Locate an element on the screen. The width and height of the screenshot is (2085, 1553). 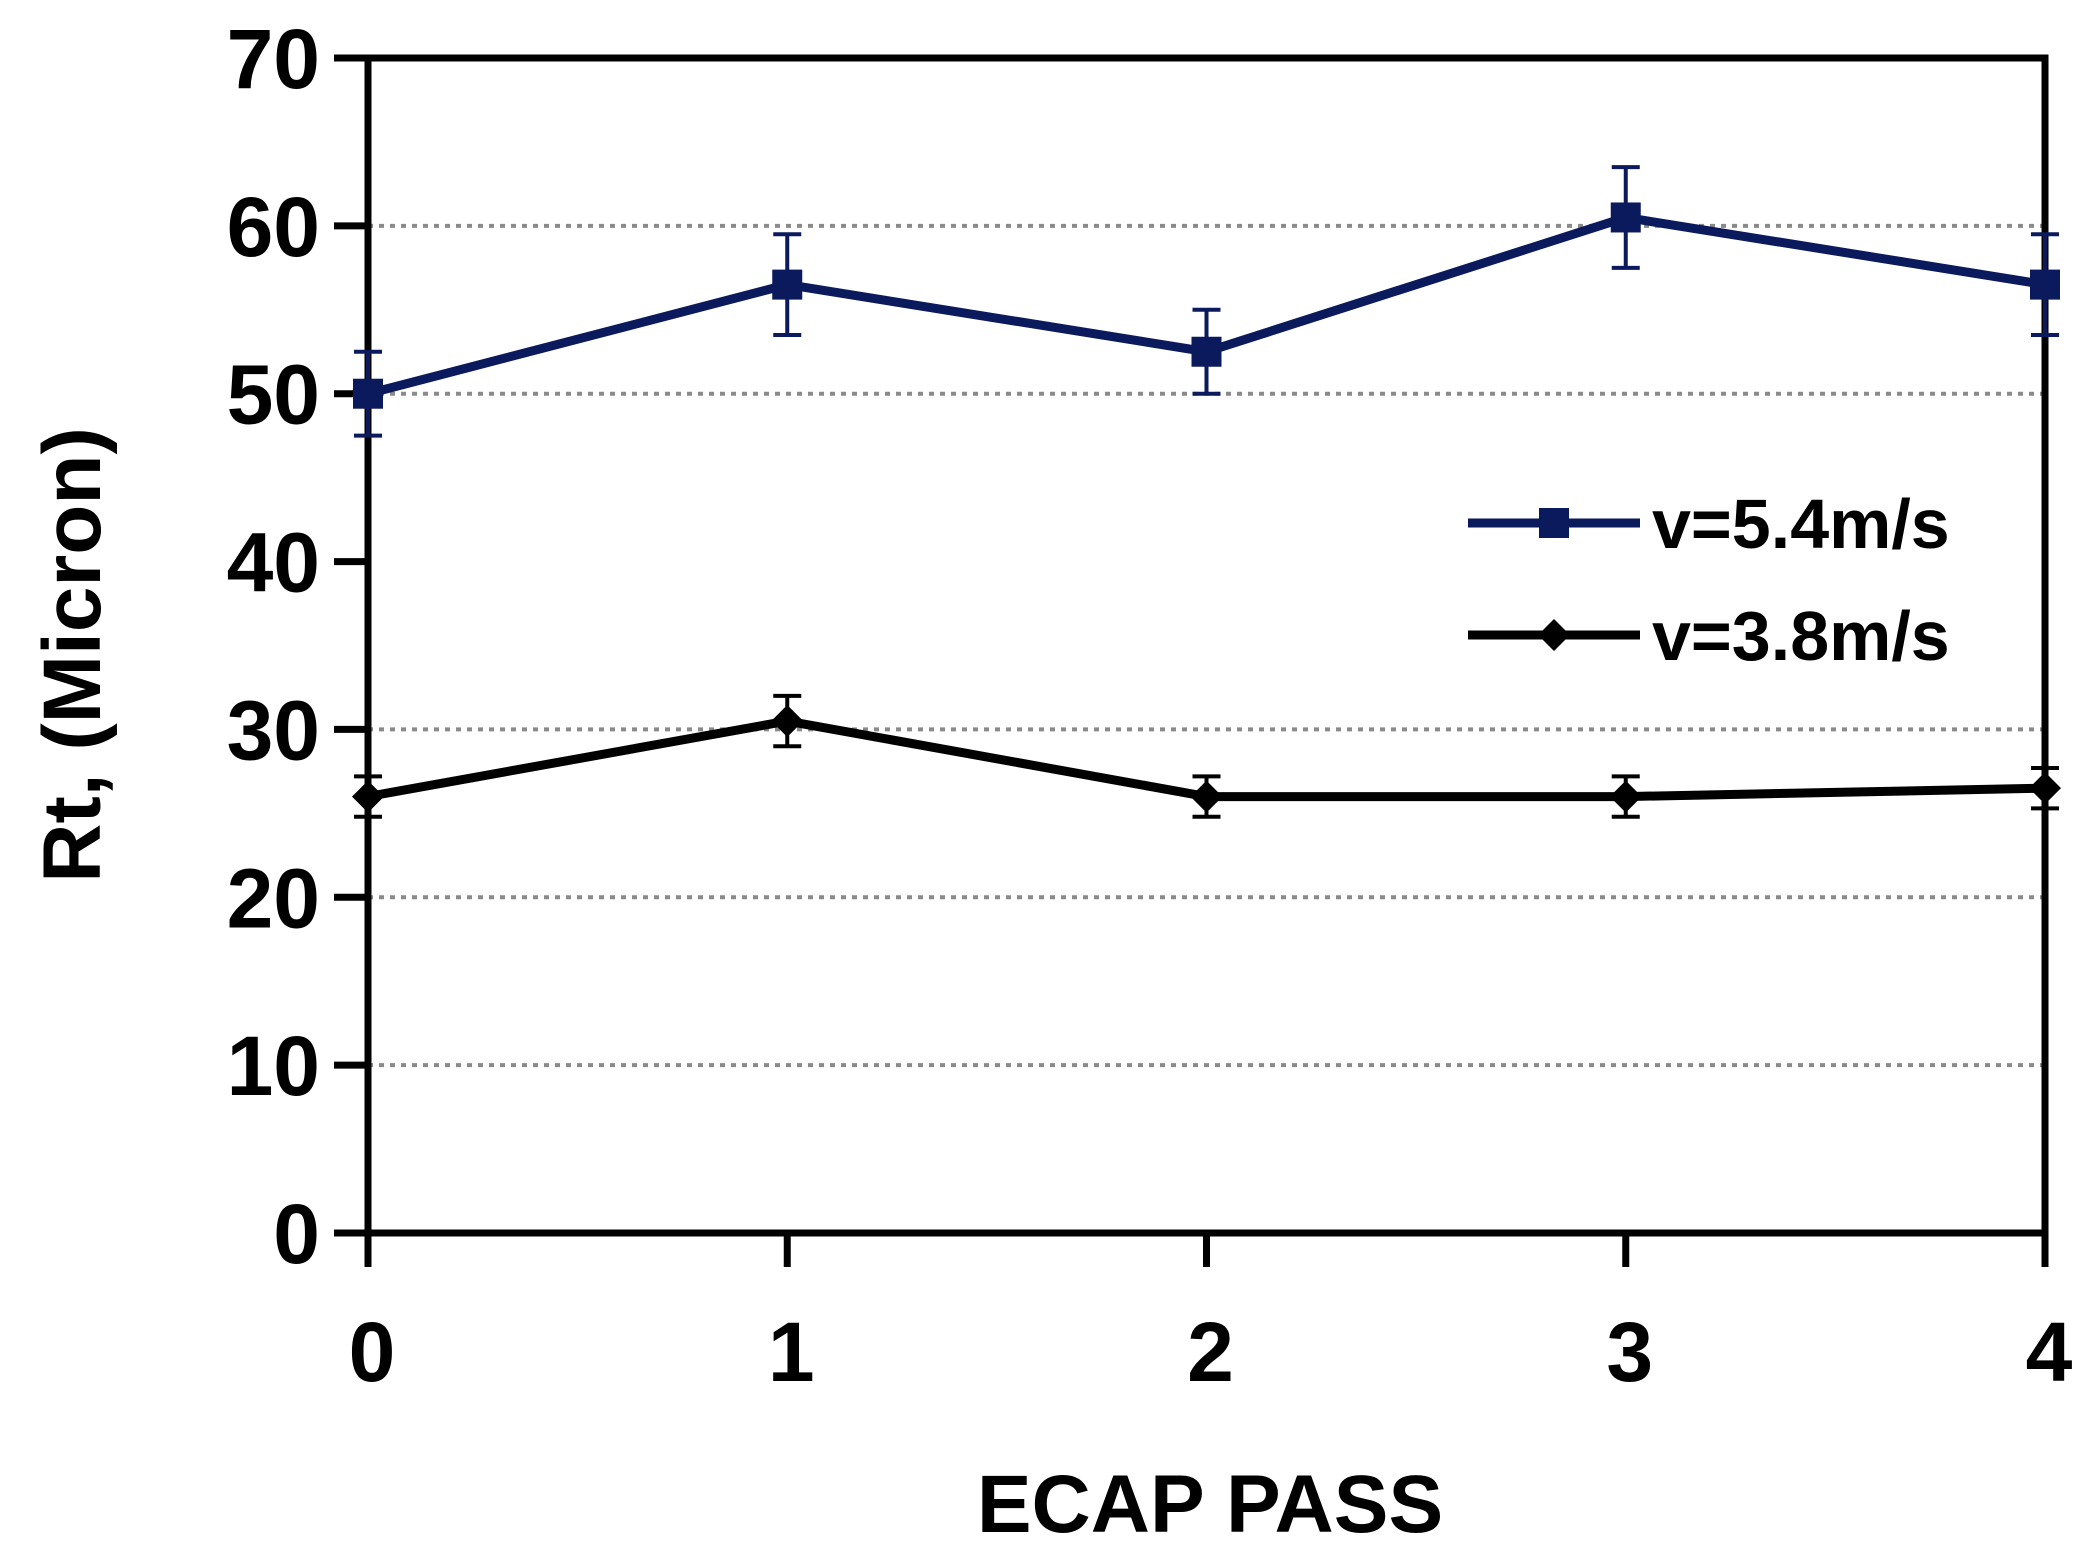
x-tick-label: 3 is located at coordinates (1629, 1352).